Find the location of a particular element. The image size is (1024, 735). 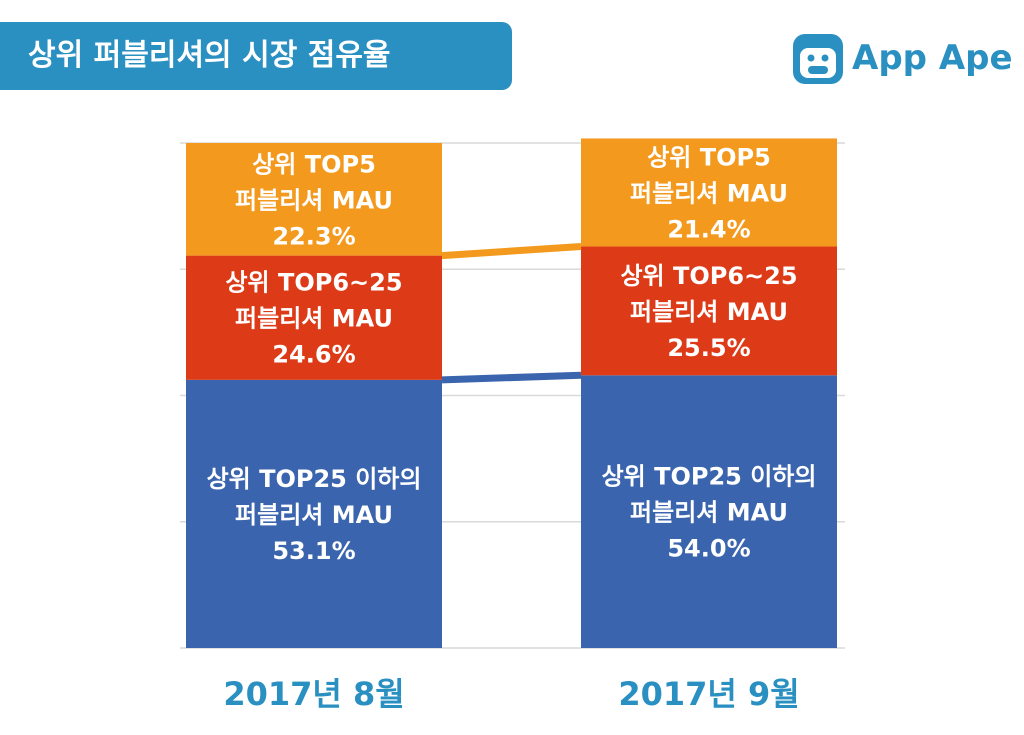

title-banner: 상위 퍼블리셔의 시장 점유율 is located at coordinates (256, 56).